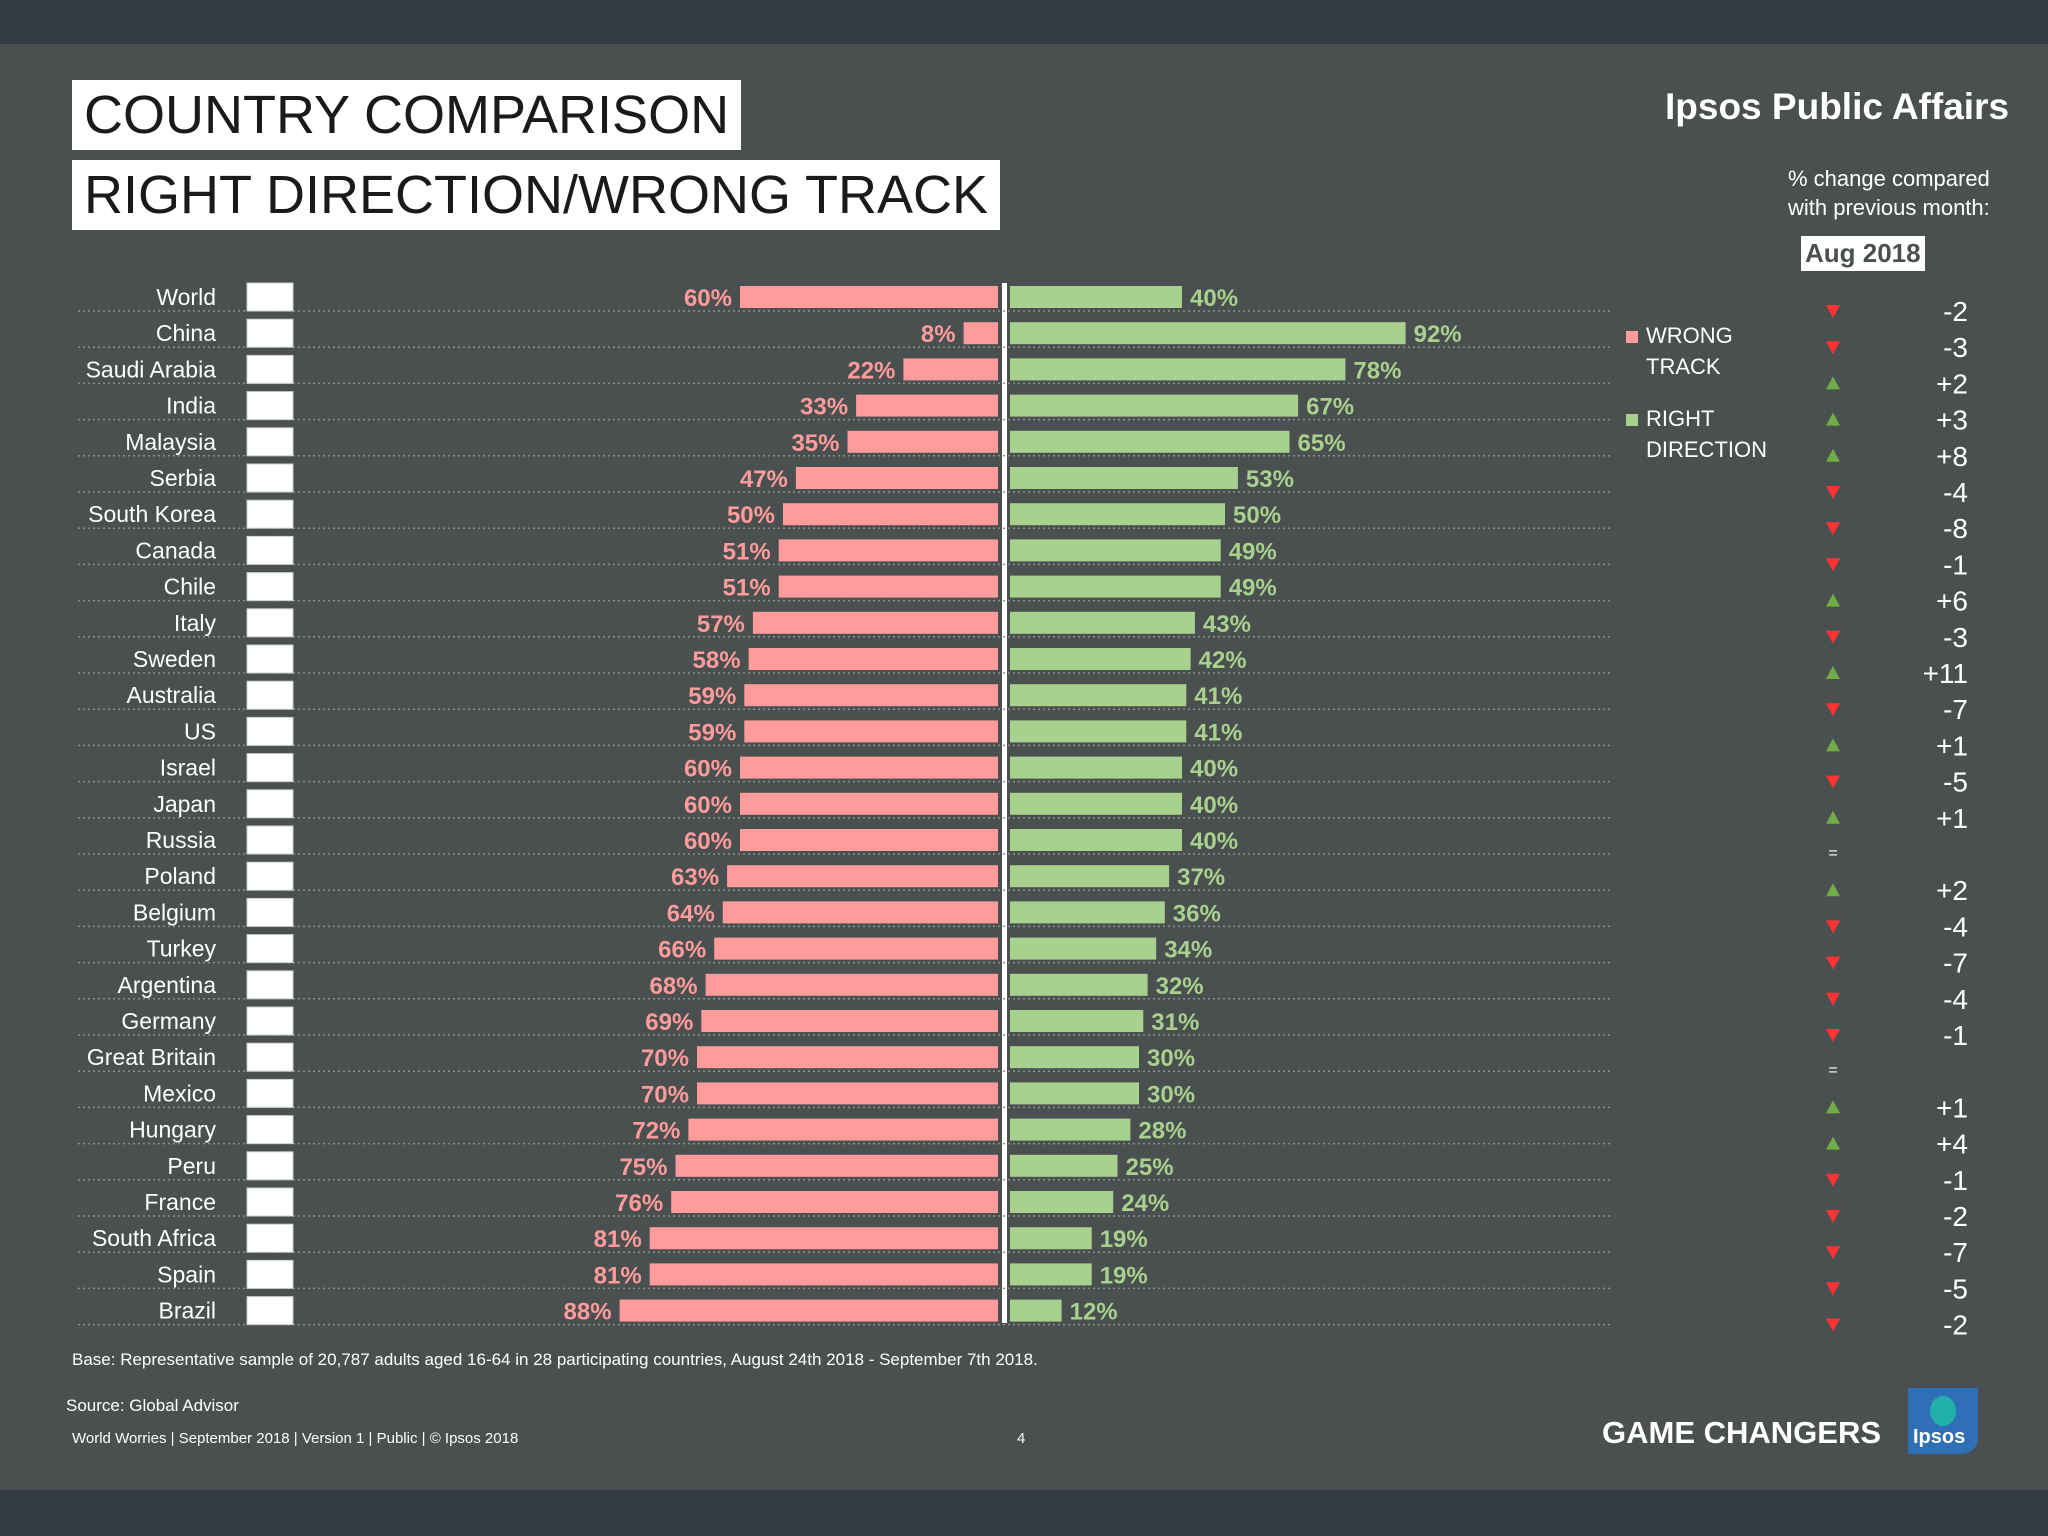 The height and width of the screenshot is (1536, 2048). I want to click on tagline: GAME CHANGERS, so click(1742, 1432).